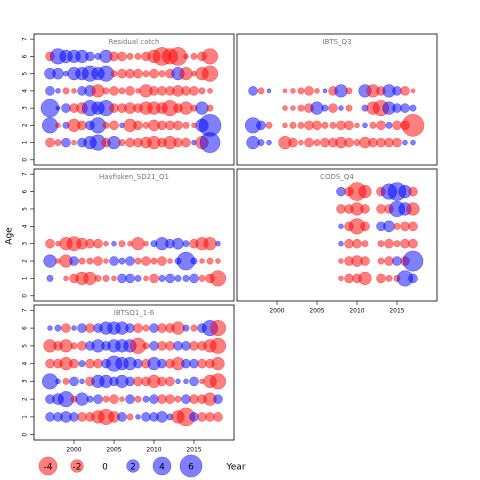 The width and height of the screenshot is (480, 480). What do you see at coordinates (25, 143) in the screenshot?
I see `y-tick-label: 1` at bounding box center [25, 143].